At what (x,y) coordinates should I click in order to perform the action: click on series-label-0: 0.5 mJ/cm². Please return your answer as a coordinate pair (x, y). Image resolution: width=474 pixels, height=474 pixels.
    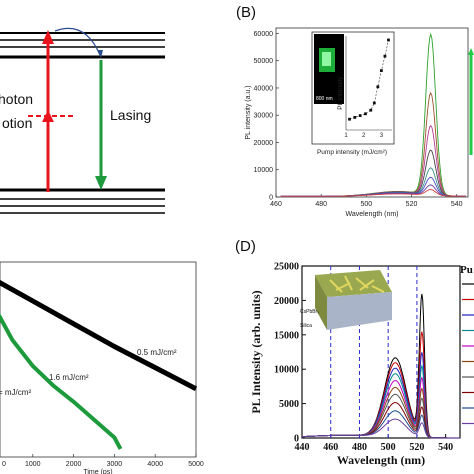
    Looking at the image, I should click on (157, 352).